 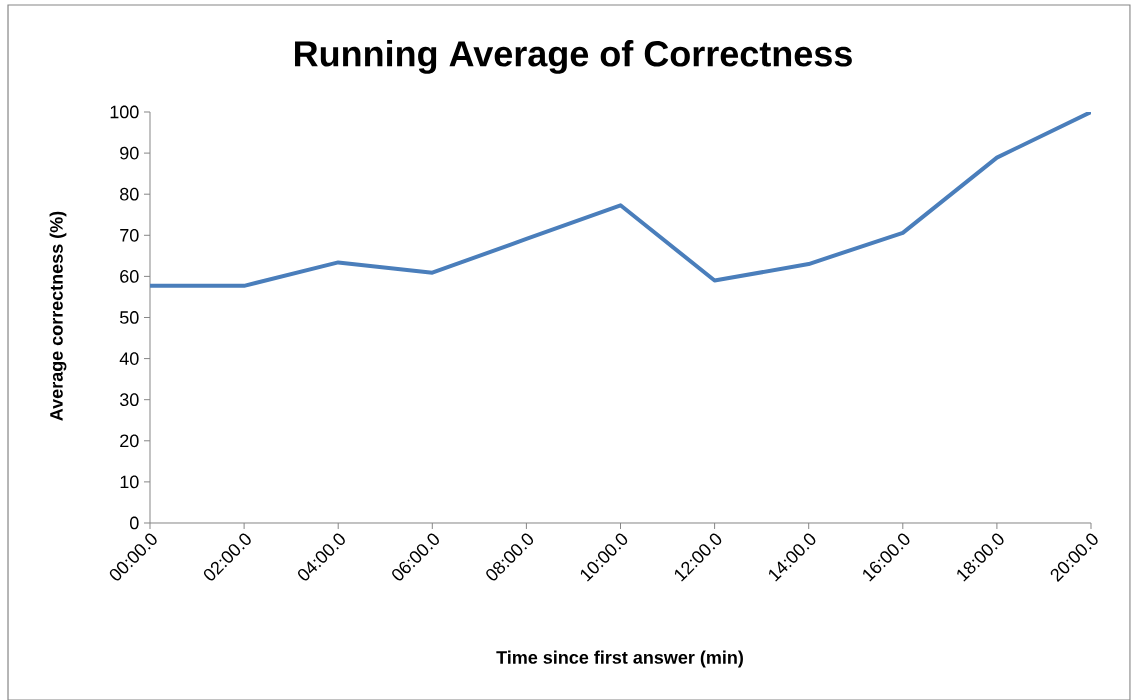 What do you see at coordinates (134, 523) in the screenshot?
I see `y-tick-label: 0` at bounding box center [134, 523].